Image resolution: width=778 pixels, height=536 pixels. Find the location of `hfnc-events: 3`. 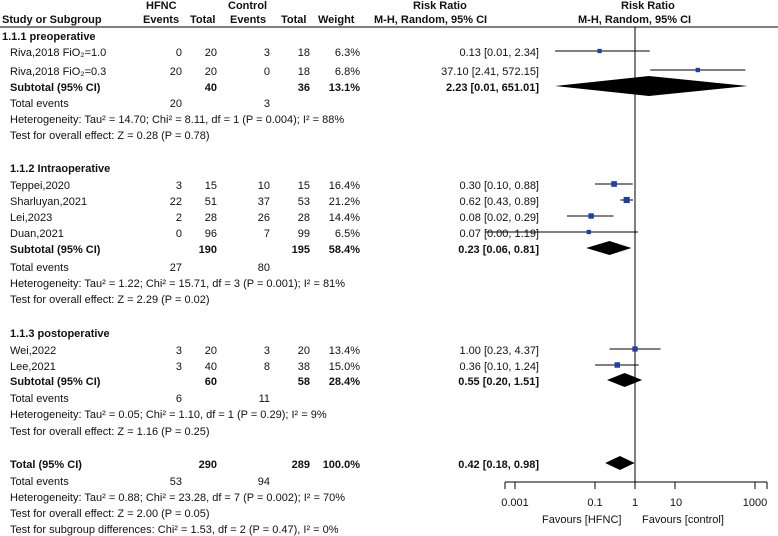

hfnc-events: 3 is located at coordinates (178, 367).